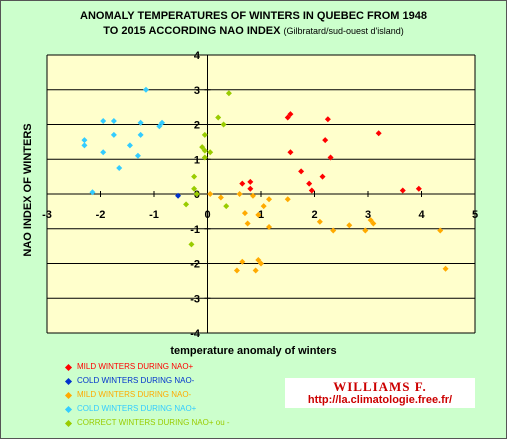 This screenshot has height=439, width=507. Describe the element at coordinates (421, 215) in the screenshot. I see `x-tick-label: 4` at that location.